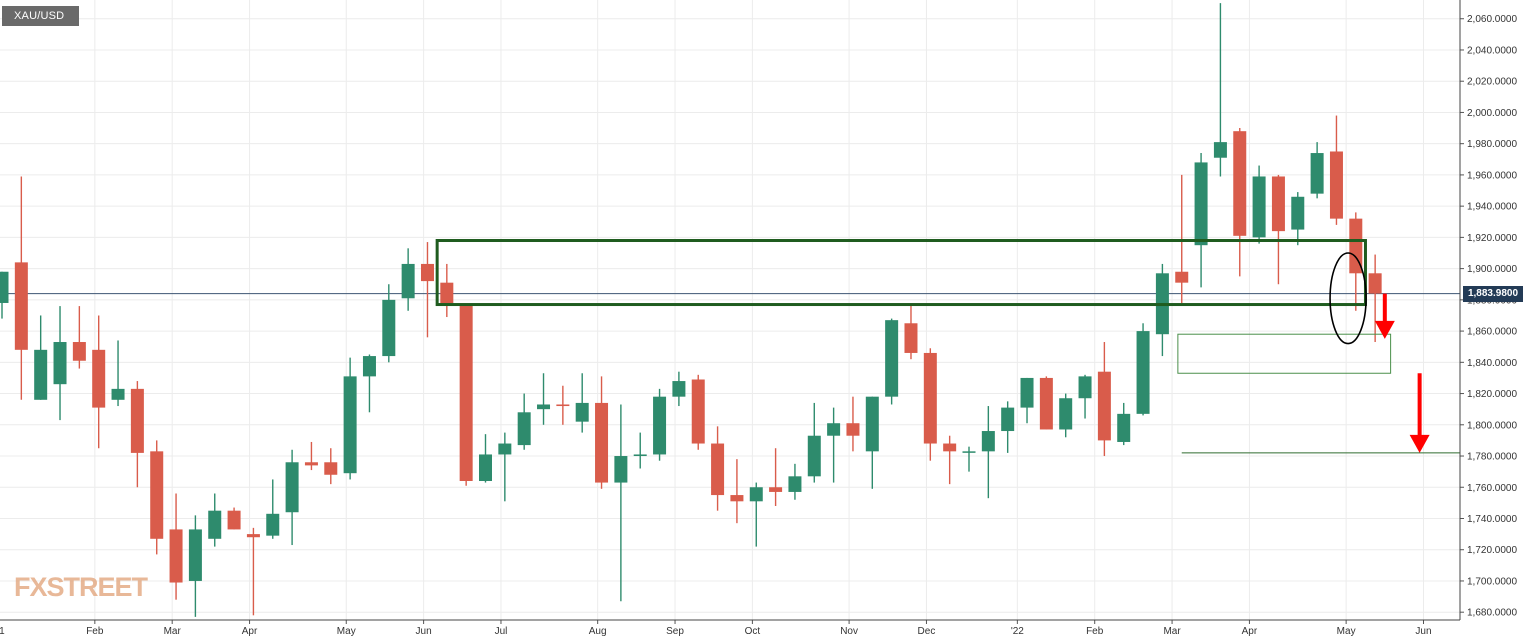  I want to click on y-tick-label: 1,680.0000, so click(1492, 613).